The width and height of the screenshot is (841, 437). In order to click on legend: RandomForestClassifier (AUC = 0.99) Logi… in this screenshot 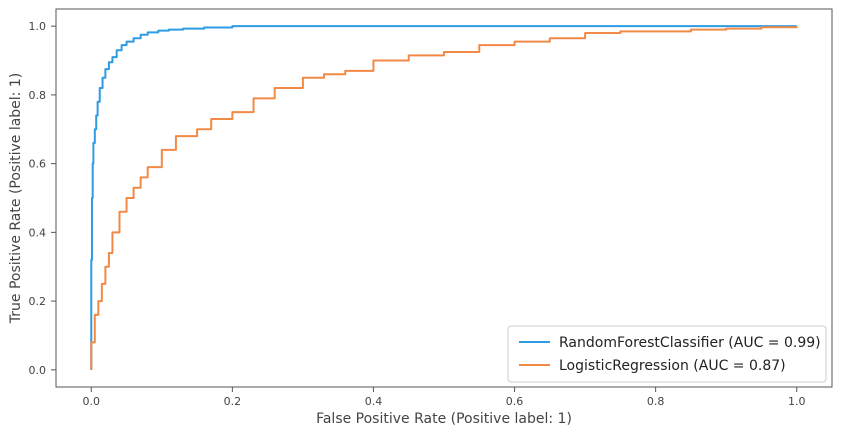, I will do `click(667, 354)`.